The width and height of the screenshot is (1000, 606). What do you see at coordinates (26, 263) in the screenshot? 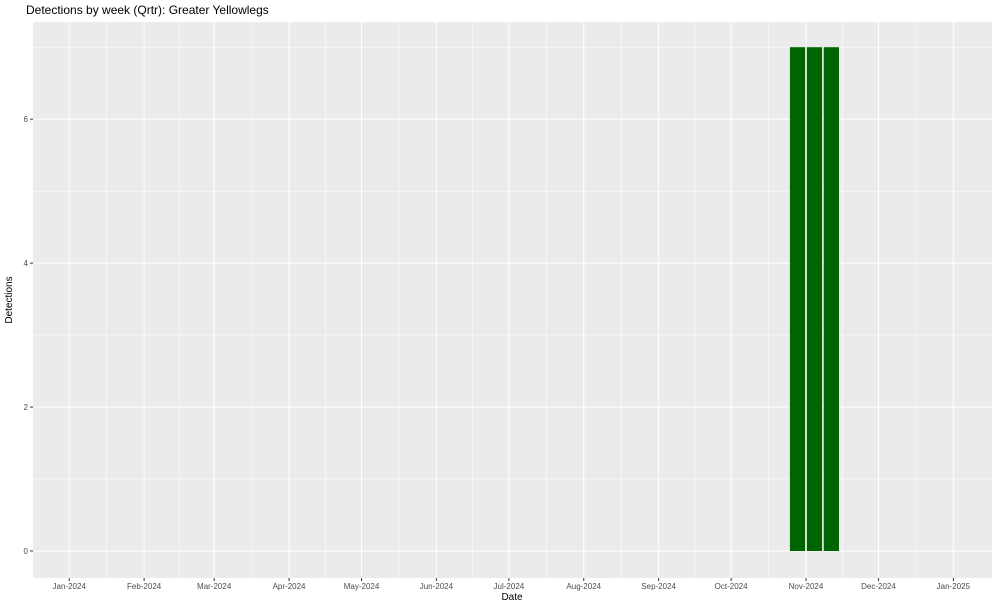
I see `y-tick-label: 4` at bounding box center [26, 263].